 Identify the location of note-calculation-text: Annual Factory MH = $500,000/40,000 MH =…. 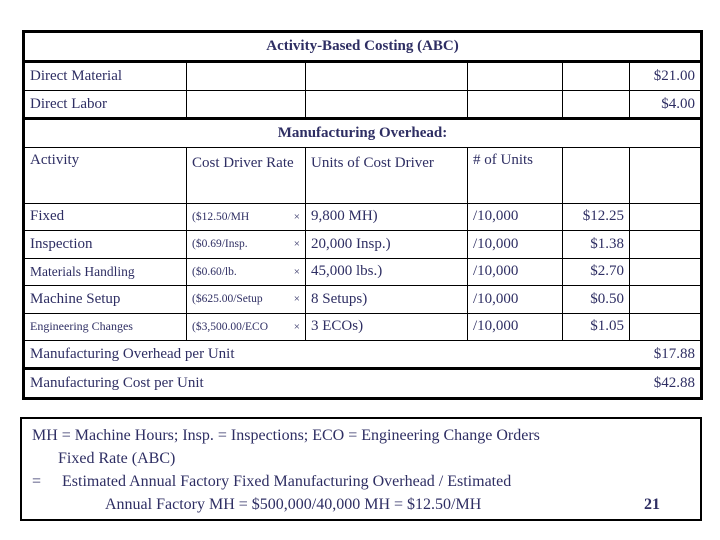
(293, 504).